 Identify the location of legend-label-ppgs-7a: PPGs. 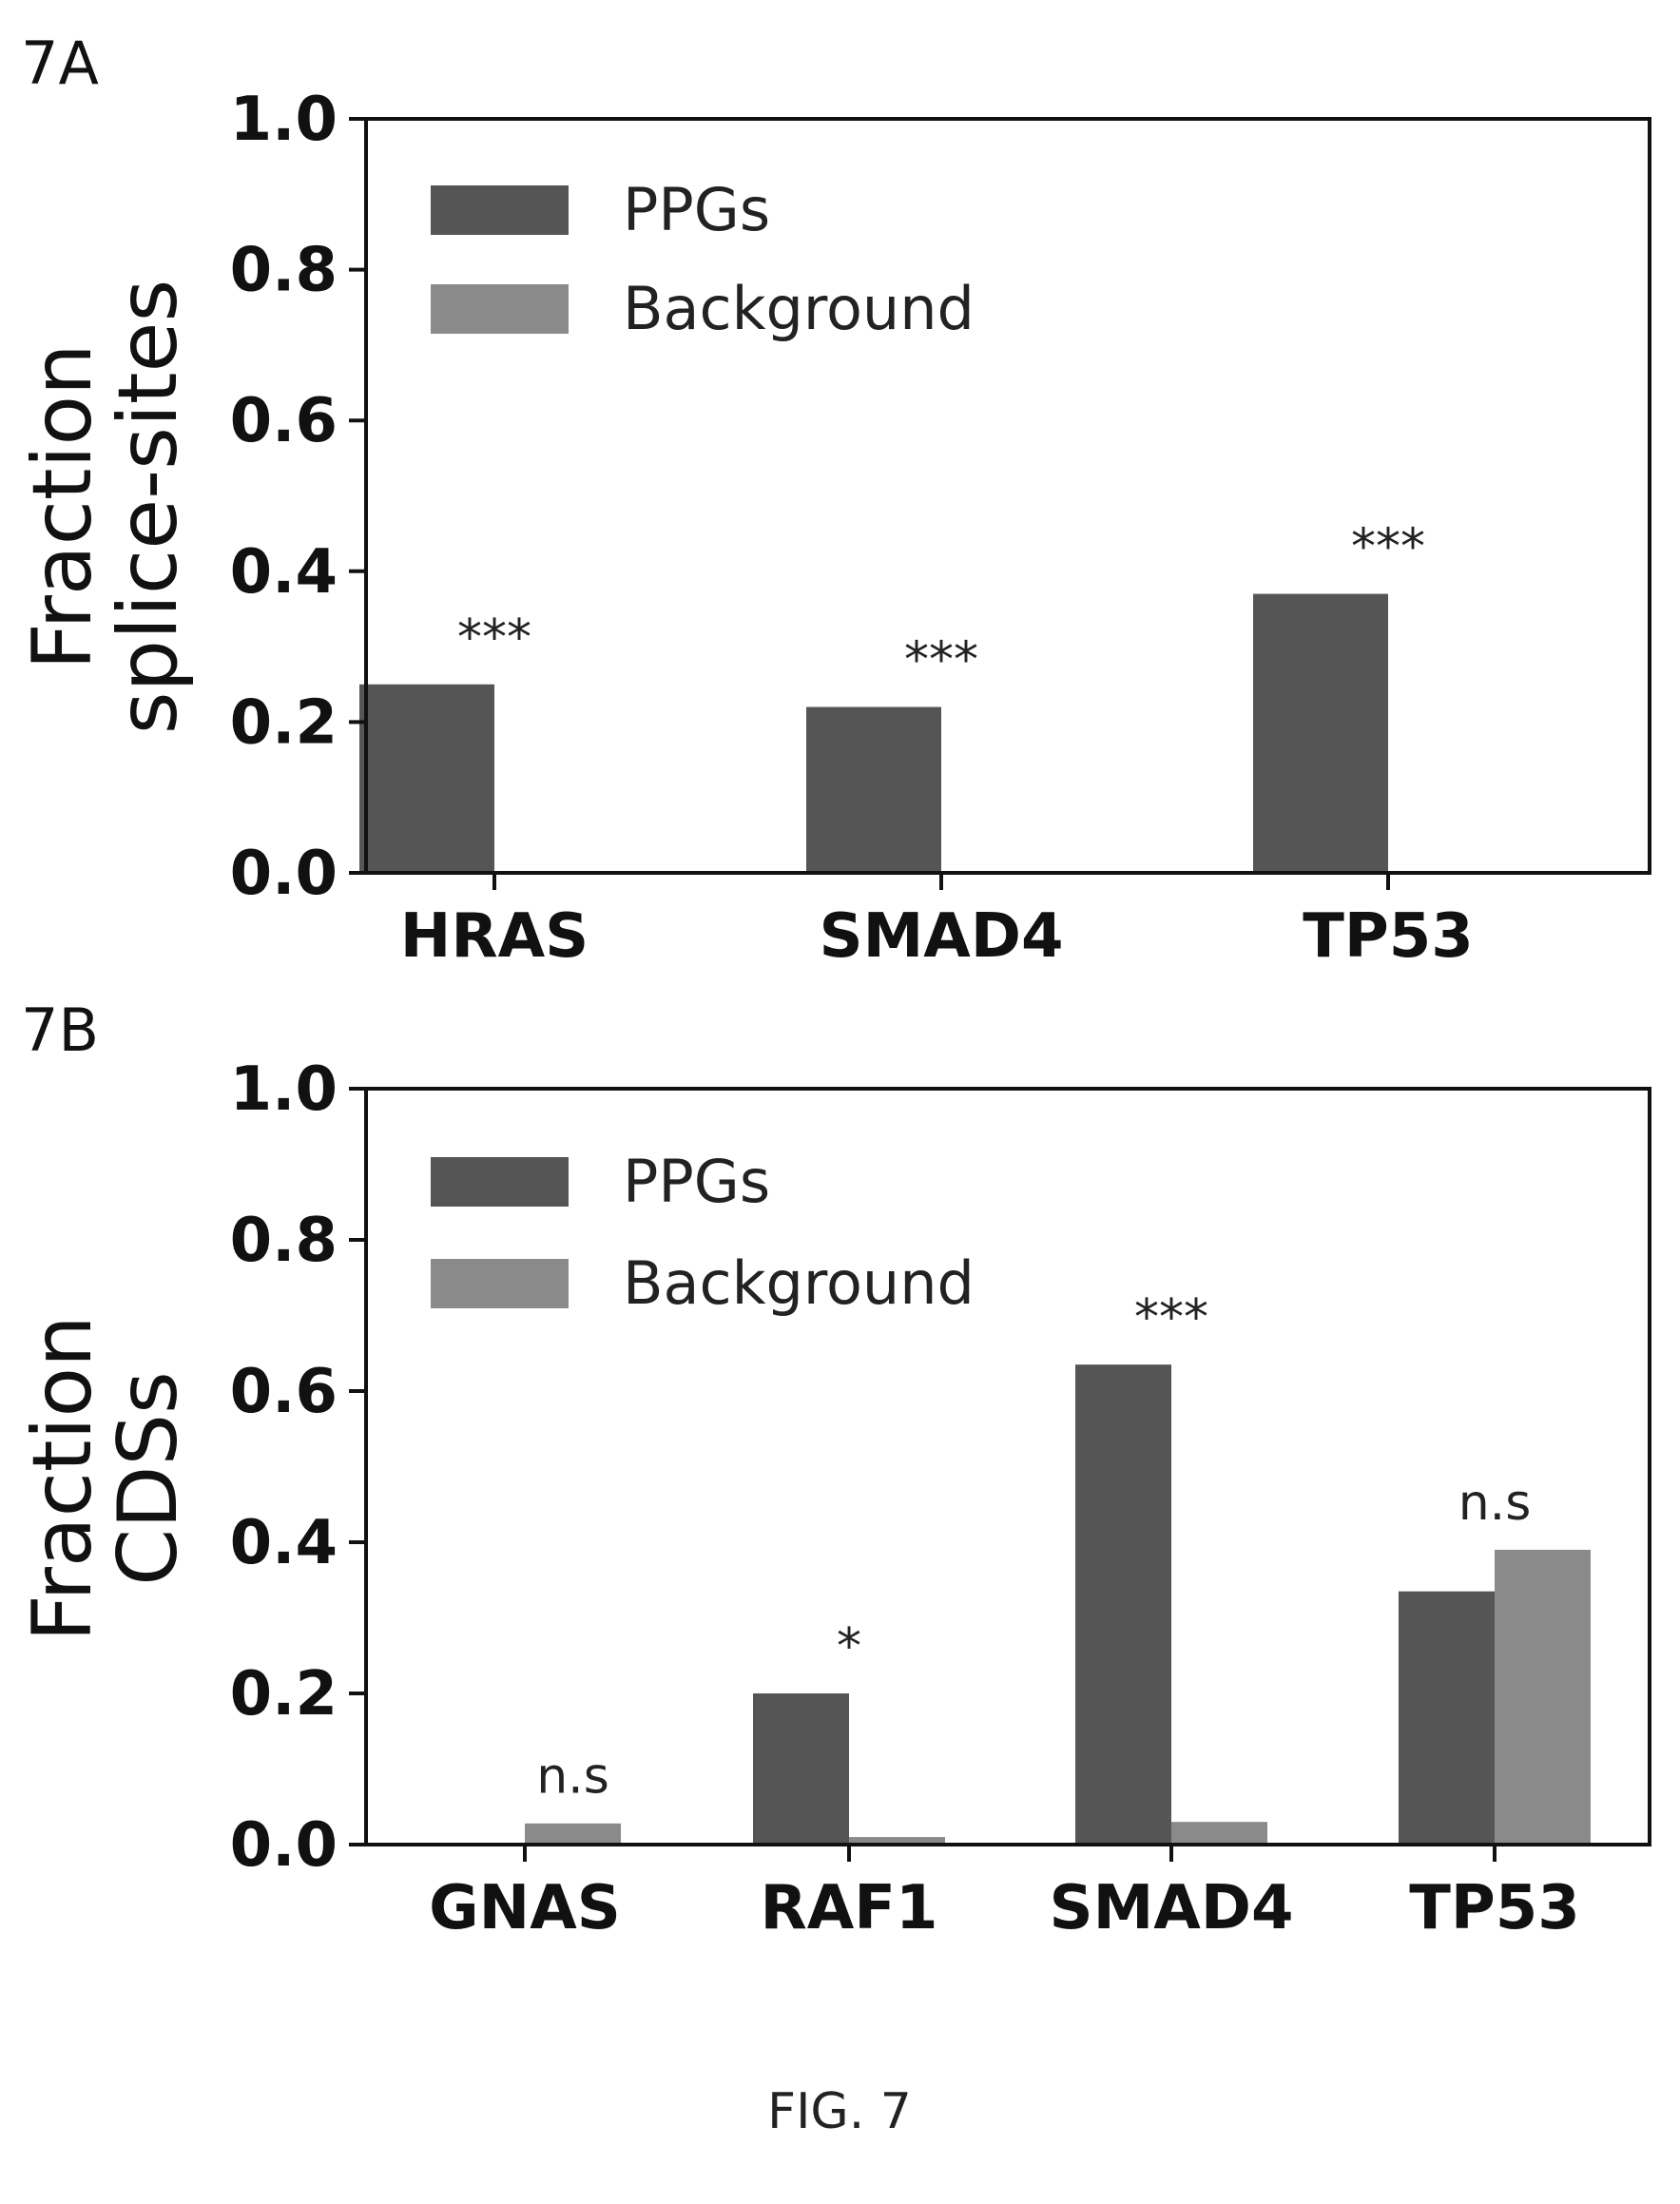
(696, 209).